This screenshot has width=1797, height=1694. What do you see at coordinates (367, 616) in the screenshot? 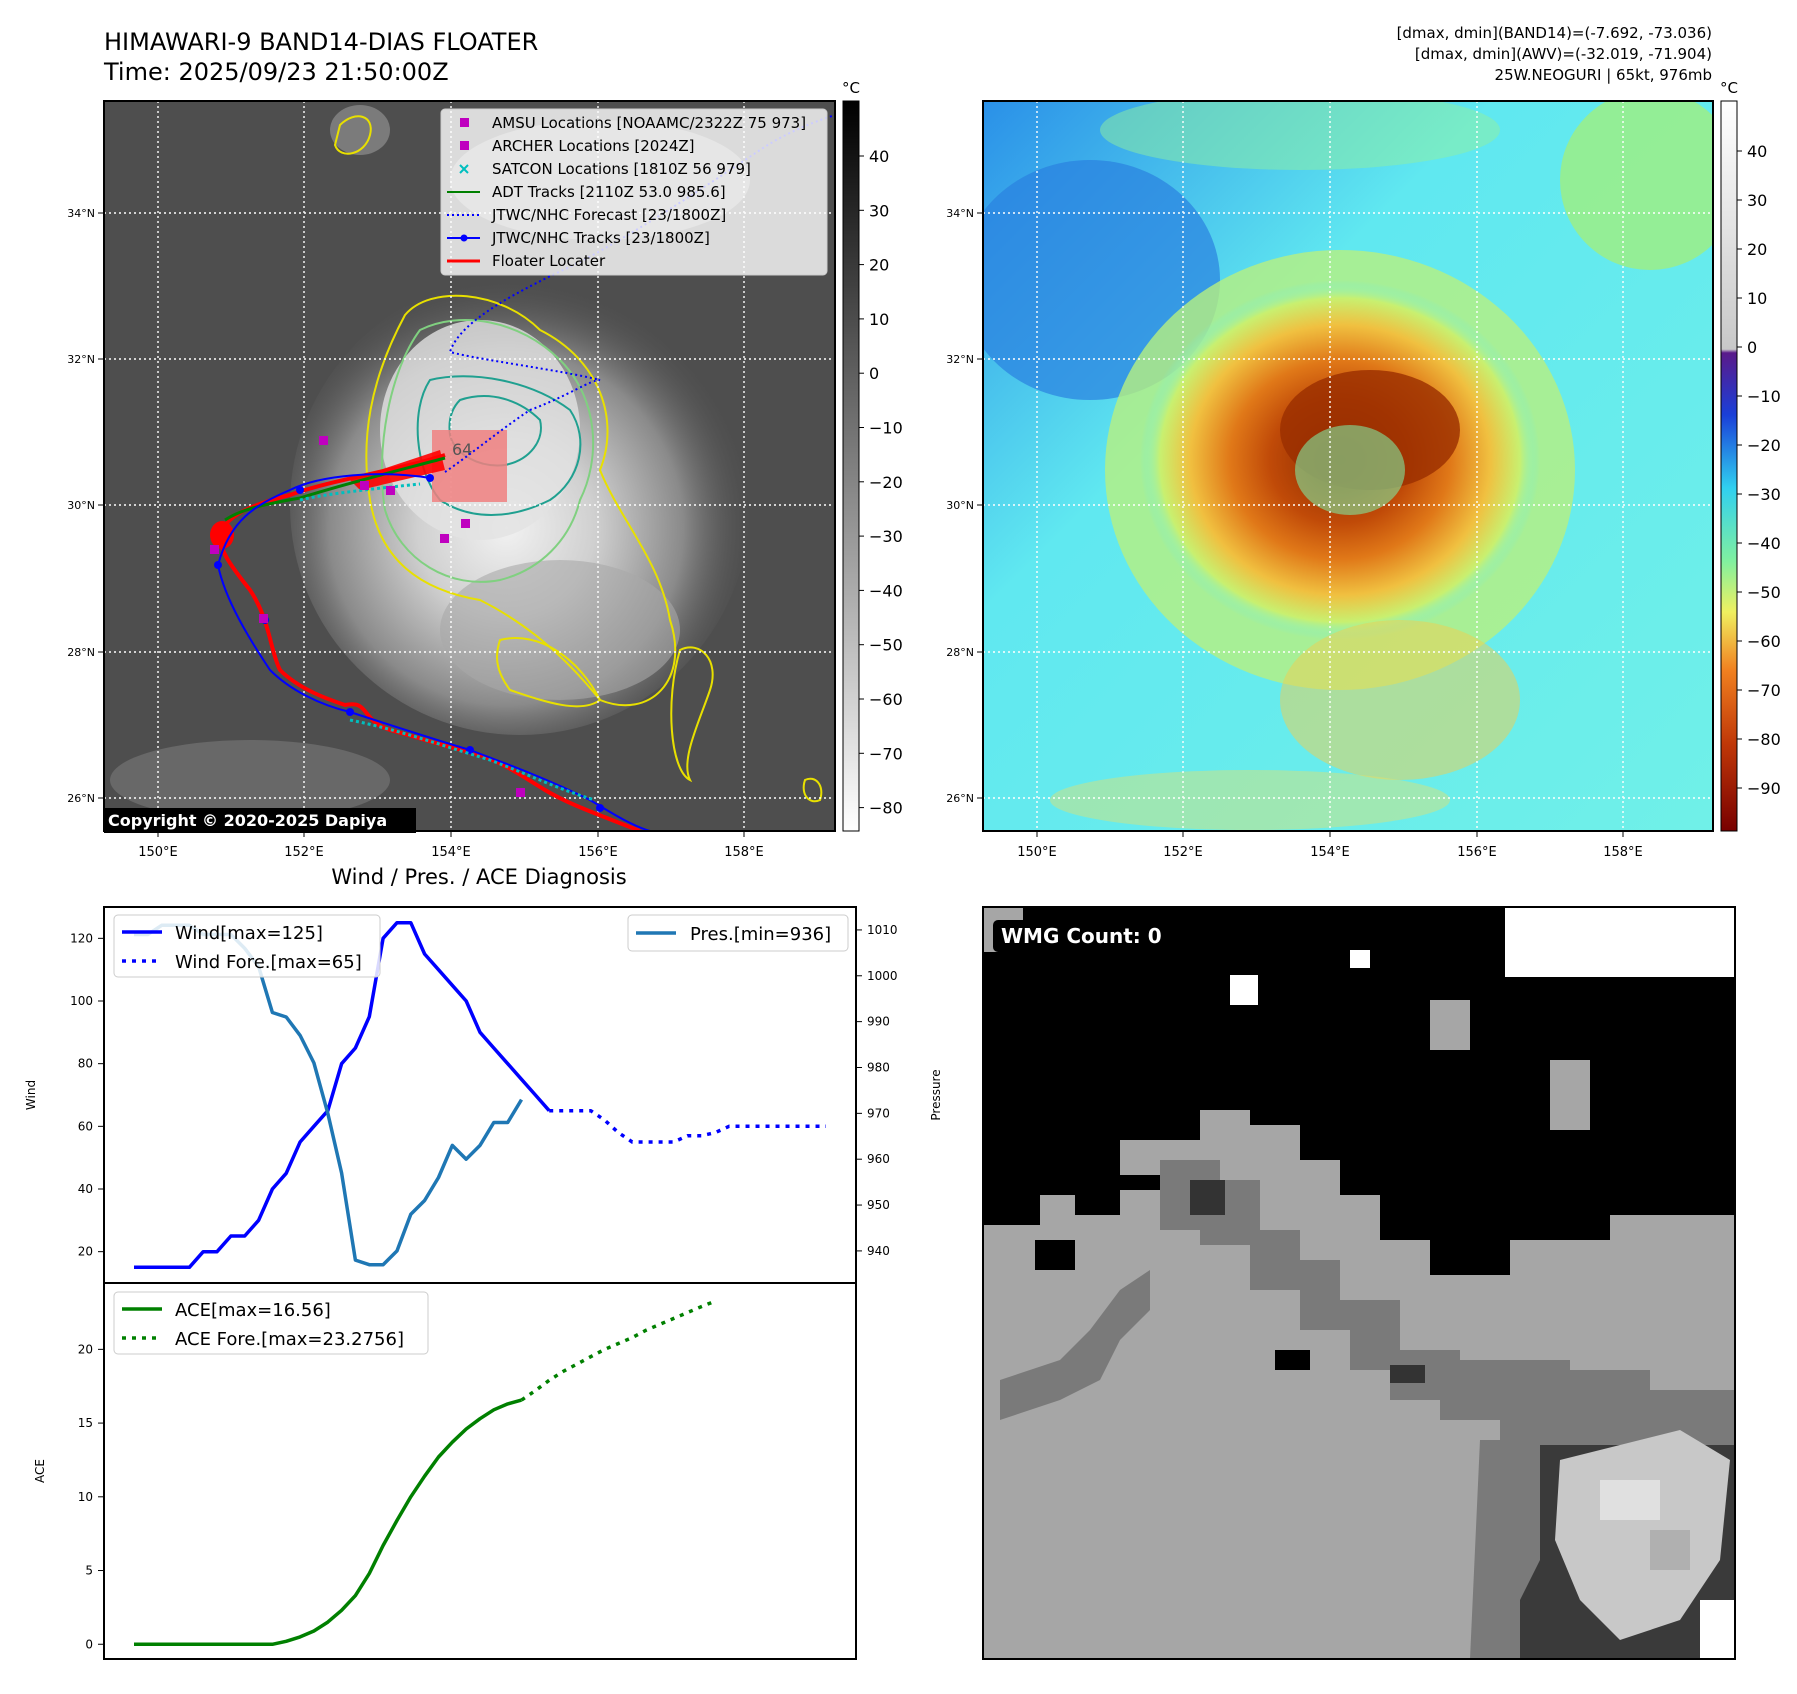
I see `fix-markers` at bounding box center [367, 616].